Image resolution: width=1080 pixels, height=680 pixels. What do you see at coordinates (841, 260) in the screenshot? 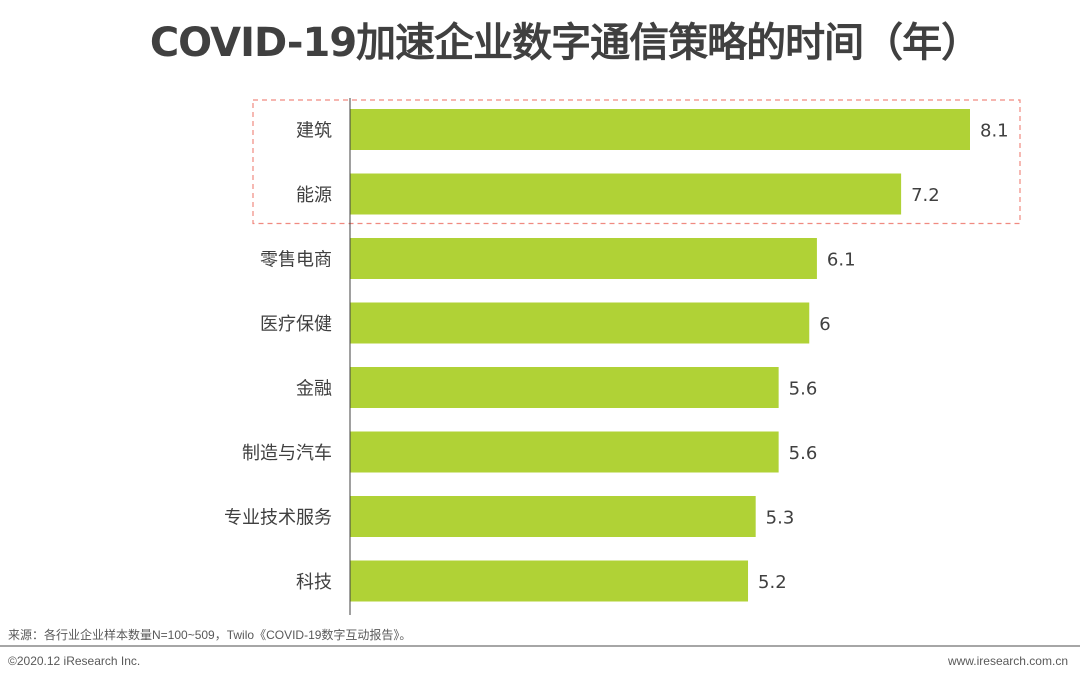
I see `data-label: 6.1` at bounding box center [841, 260].